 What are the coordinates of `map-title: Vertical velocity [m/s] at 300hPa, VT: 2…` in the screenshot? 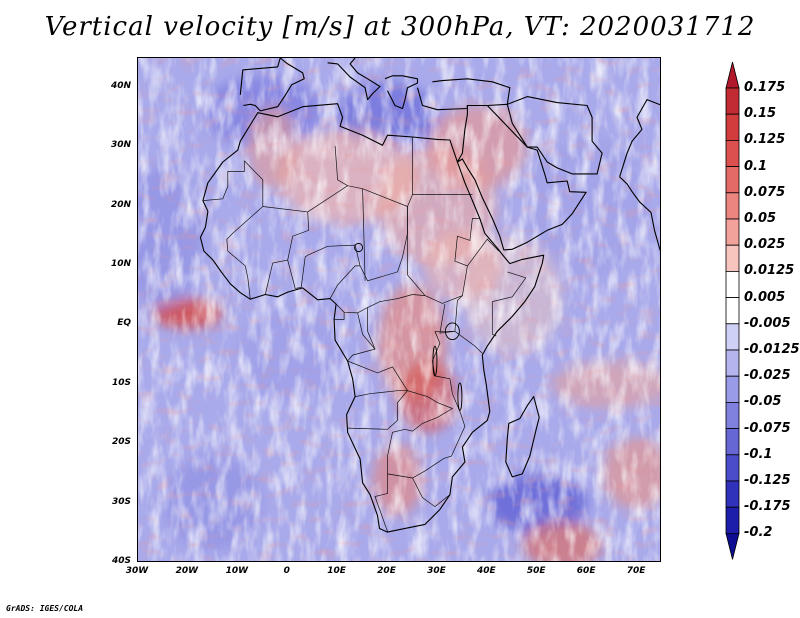 It's located at (400, 27).